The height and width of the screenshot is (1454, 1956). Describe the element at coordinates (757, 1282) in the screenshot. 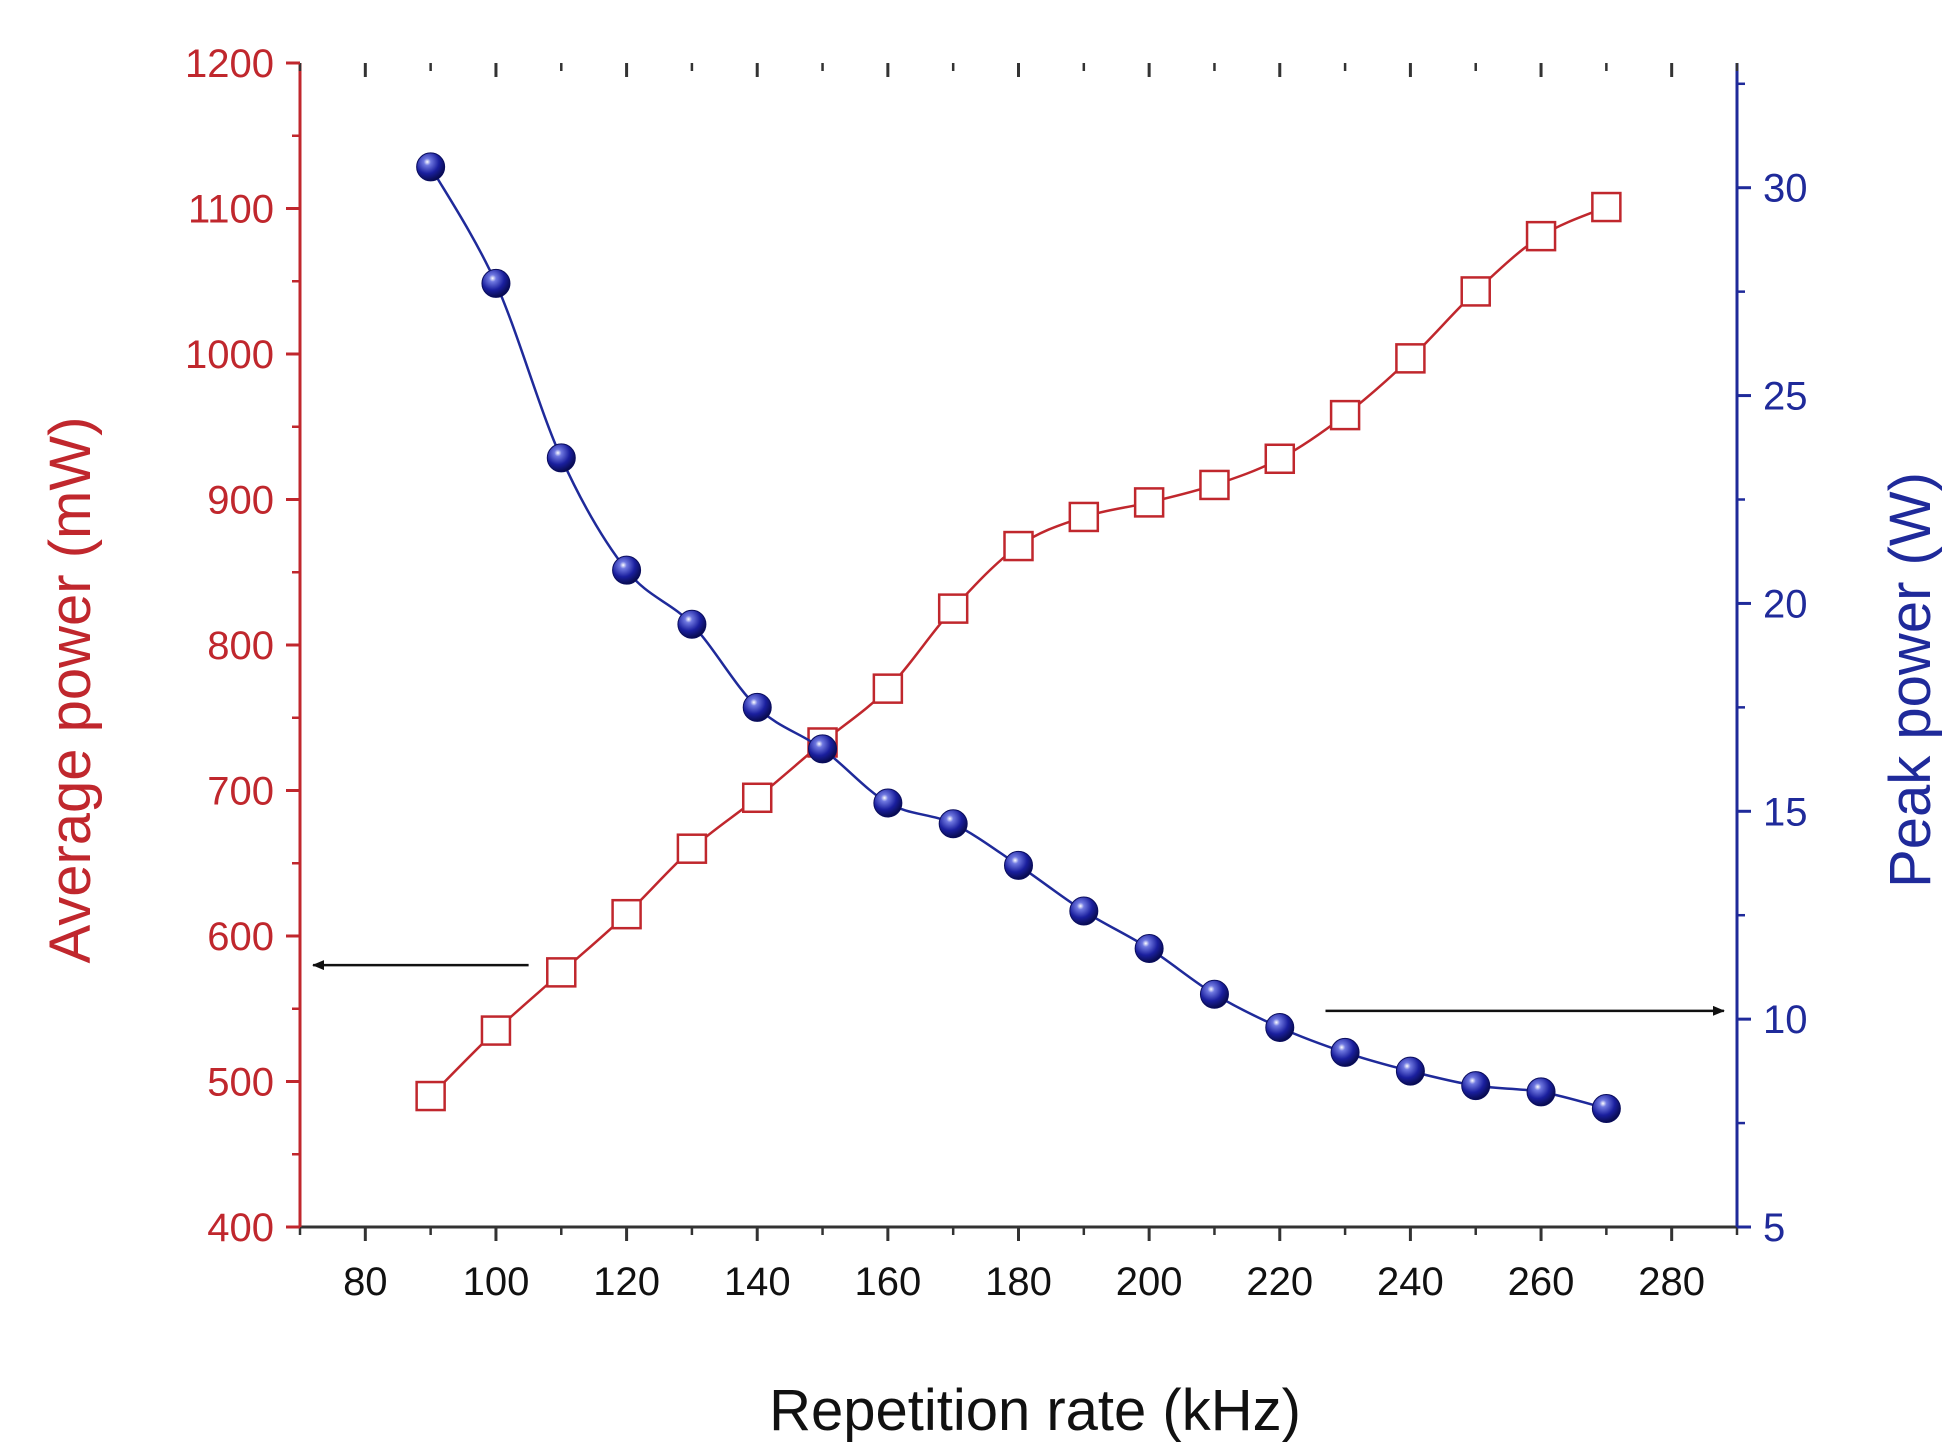

I see `x-tick-label: 140` at that location.